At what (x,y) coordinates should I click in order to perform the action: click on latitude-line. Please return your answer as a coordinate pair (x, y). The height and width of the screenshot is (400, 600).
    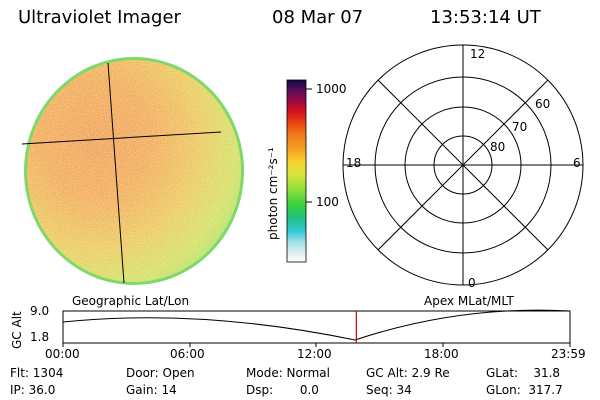
    Looking at the image, I should click on (121, 138).